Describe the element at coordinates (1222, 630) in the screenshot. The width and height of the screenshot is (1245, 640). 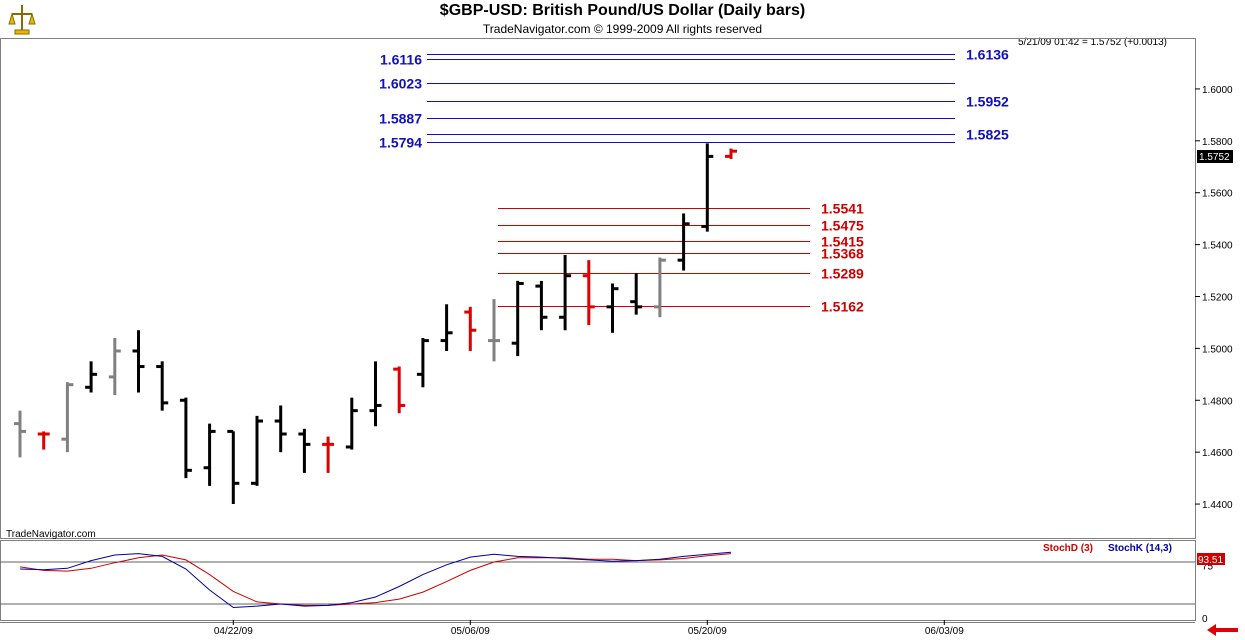
I see `scroll-arrow-icon` at that location.